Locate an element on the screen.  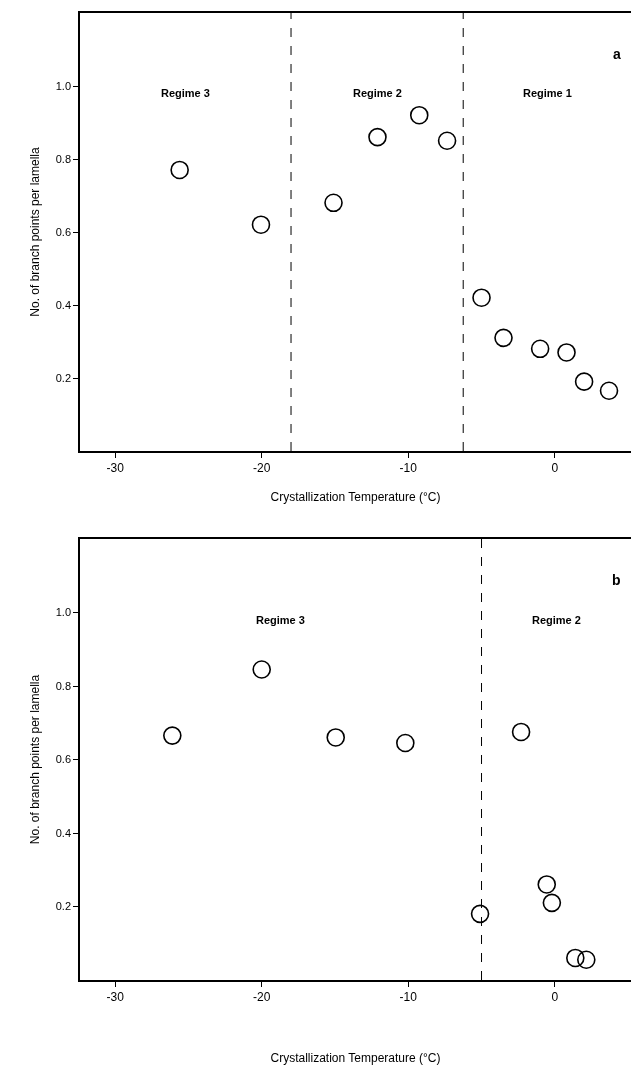
annotation: a is located at coordinates (617, 54).